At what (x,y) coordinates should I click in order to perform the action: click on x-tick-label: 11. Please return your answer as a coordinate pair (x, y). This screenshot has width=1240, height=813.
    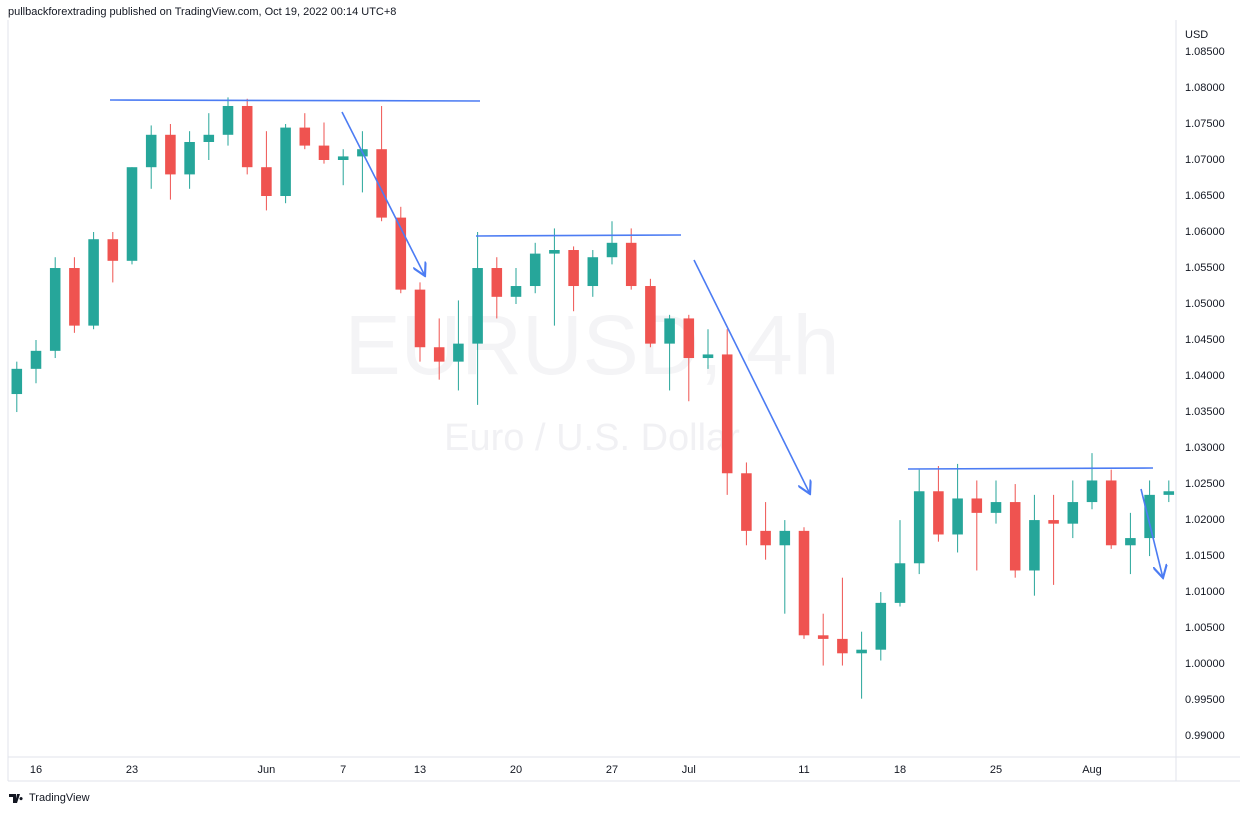
    Looking at the image, I should click on (803, 770).